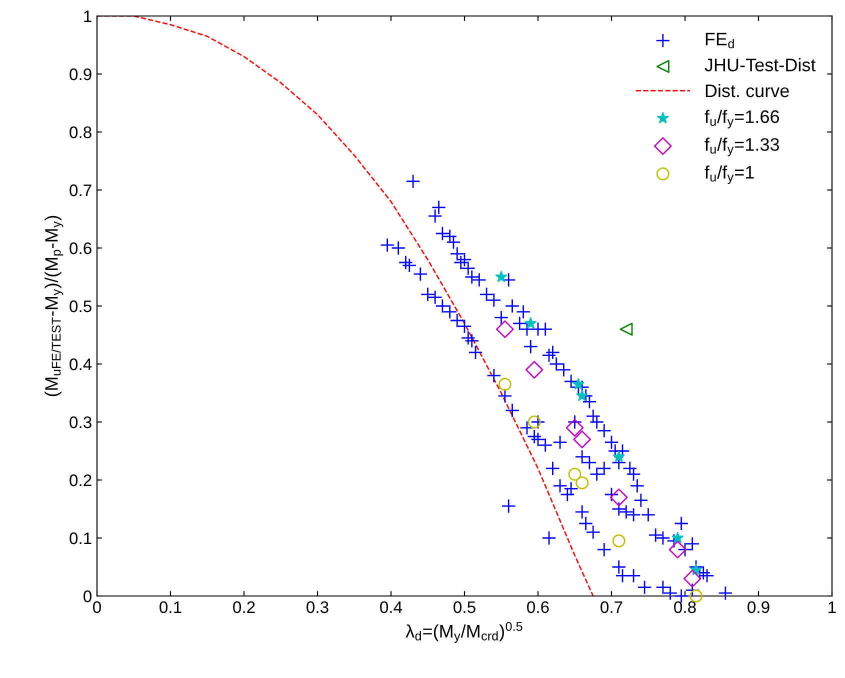  I want to click on y-tick-label: 0.5, so click(81, 306).